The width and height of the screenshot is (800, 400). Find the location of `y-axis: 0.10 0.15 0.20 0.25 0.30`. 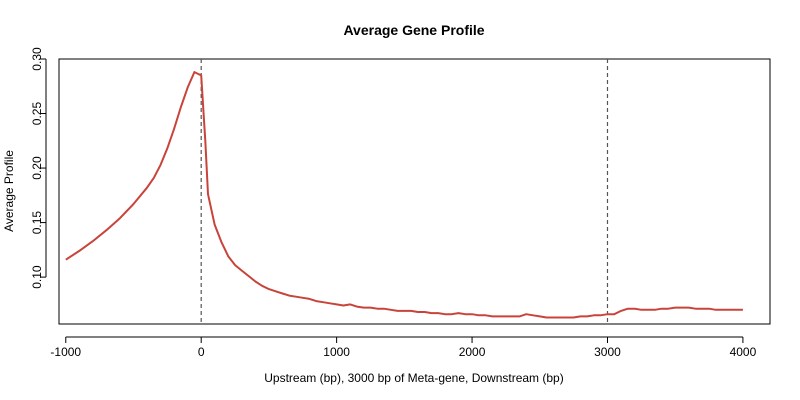

y-axis: 0.10 0.15 0.20 0.25 0.30 is located at coordinates (38, 168).